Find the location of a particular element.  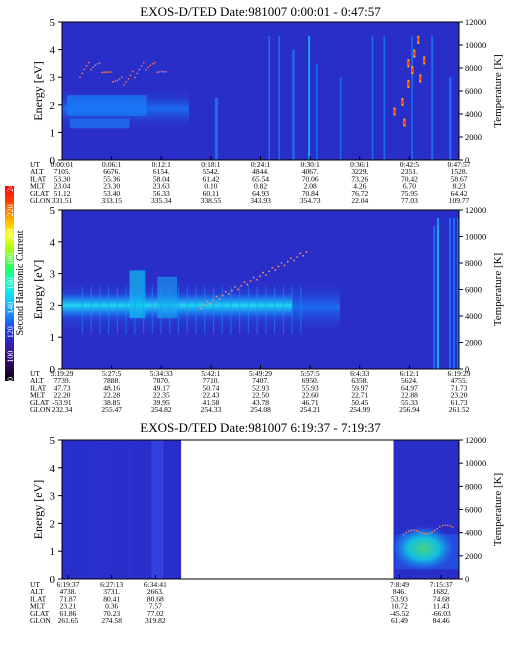

orbit-value: 22.04 is located at coordinates (359, 200).